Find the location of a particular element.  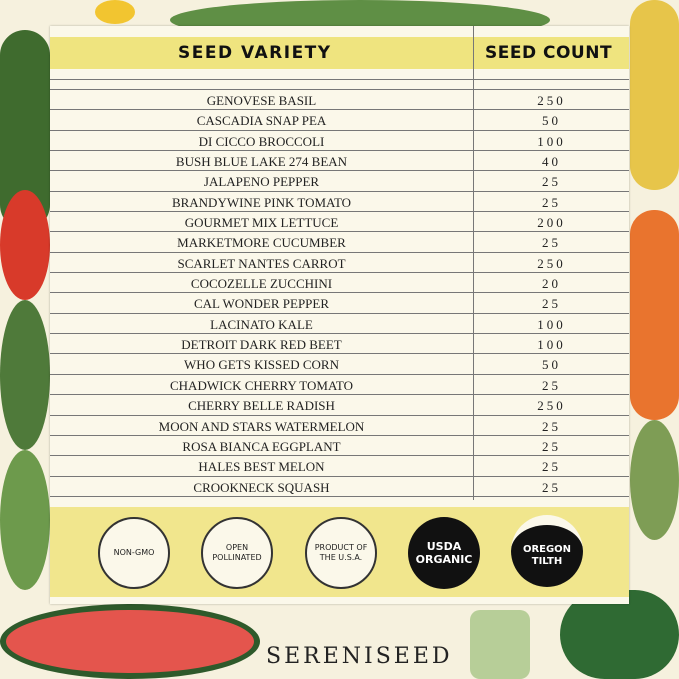

table-row: CASCADIA SNAP PEA 50 is located at coordinates (339, 119).